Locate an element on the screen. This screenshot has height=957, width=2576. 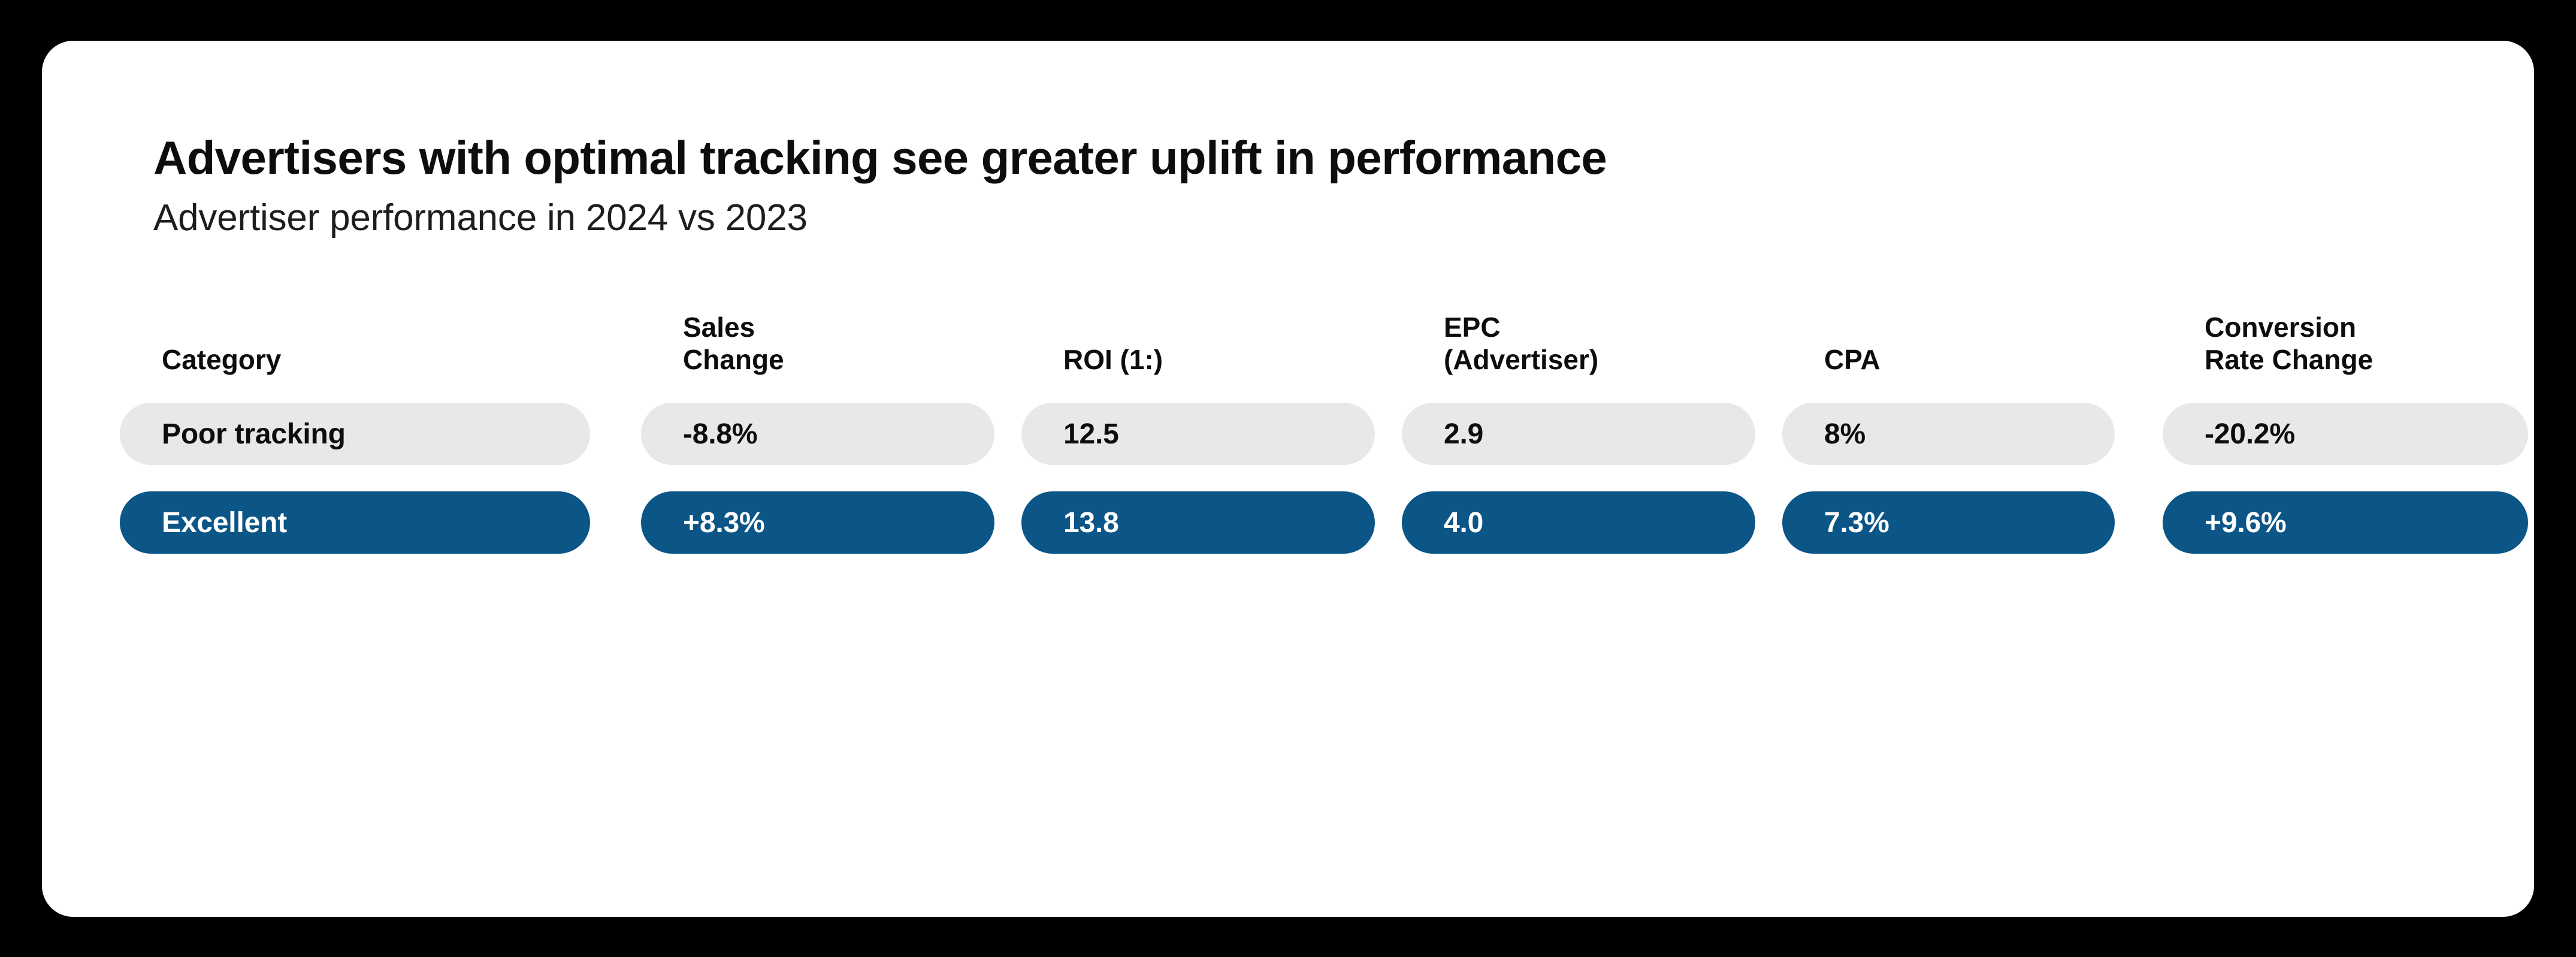
pill-conversion-rate-change: +9.6% is located at coordinates (2345, 522).